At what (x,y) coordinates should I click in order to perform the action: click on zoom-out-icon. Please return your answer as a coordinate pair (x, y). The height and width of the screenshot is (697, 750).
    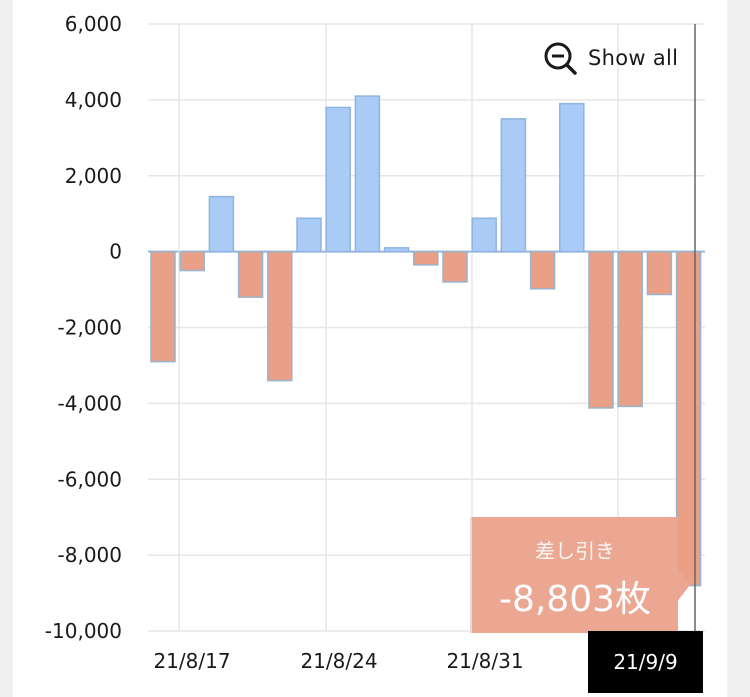
    Looking at the image, I should click on (560, 58).